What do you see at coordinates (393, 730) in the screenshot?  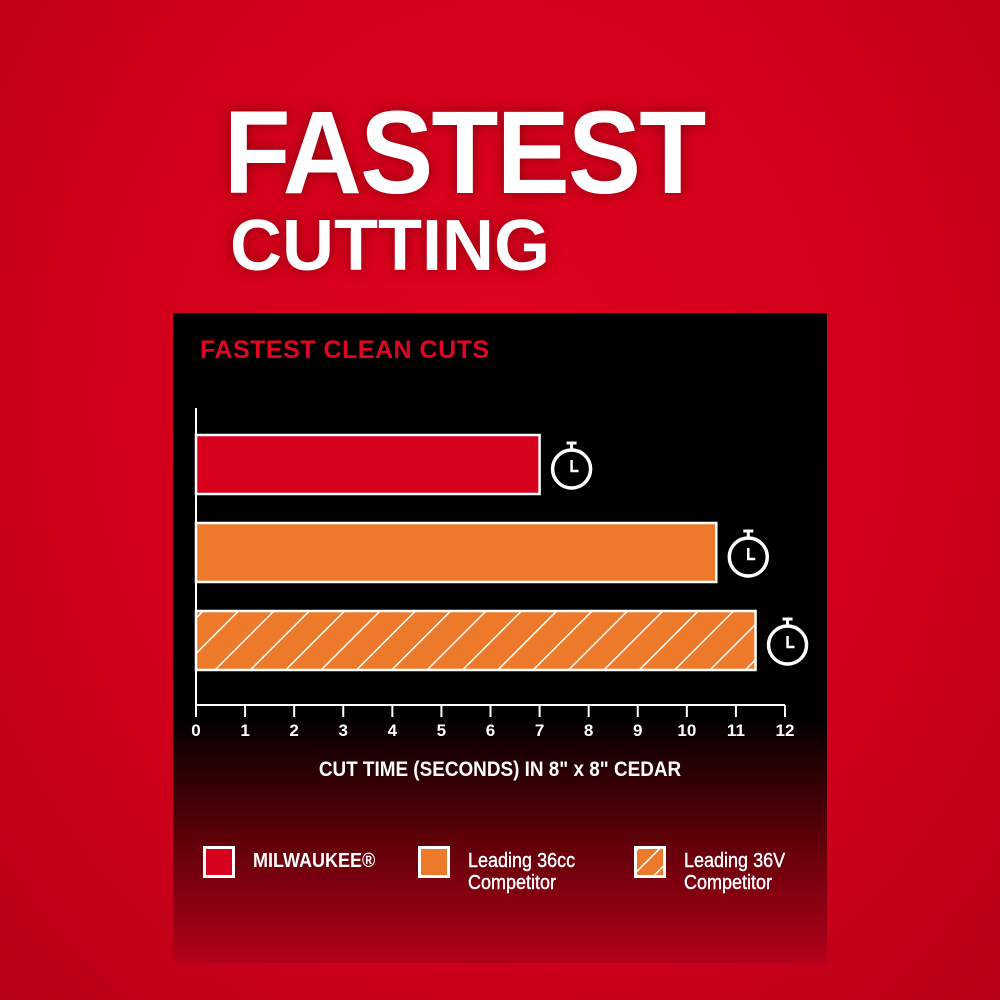 I see `x-tick-label: 4` at bounding box center [393, 730].